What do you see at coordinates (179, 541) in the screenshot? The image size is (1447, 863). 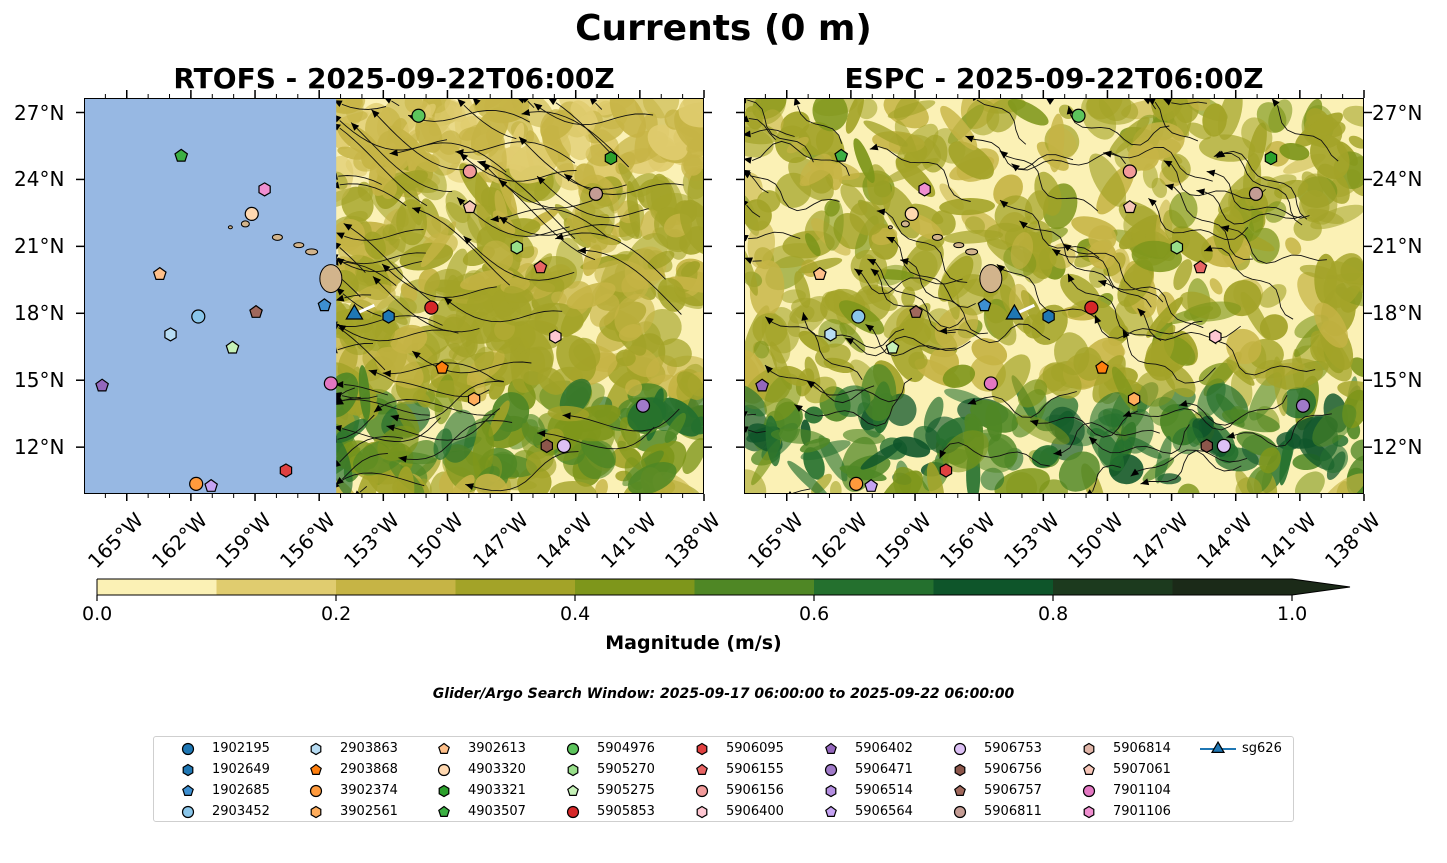 I see `longitude-label: 162°W` at bounding box center [179, 541].